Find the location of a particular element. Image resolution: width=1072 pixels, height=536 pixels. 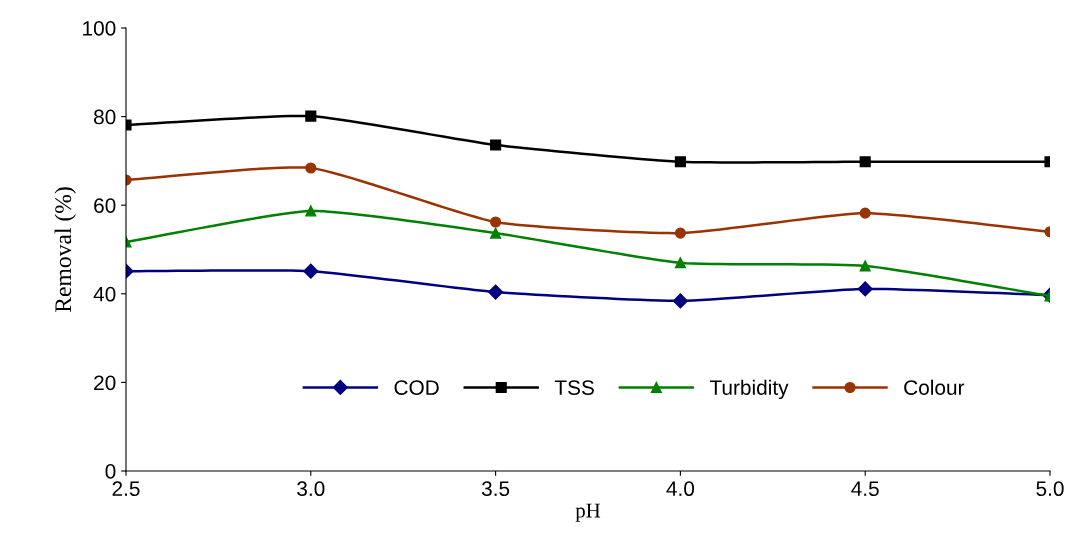

y-tick-label: 40 is located at coordinates (104, 294).